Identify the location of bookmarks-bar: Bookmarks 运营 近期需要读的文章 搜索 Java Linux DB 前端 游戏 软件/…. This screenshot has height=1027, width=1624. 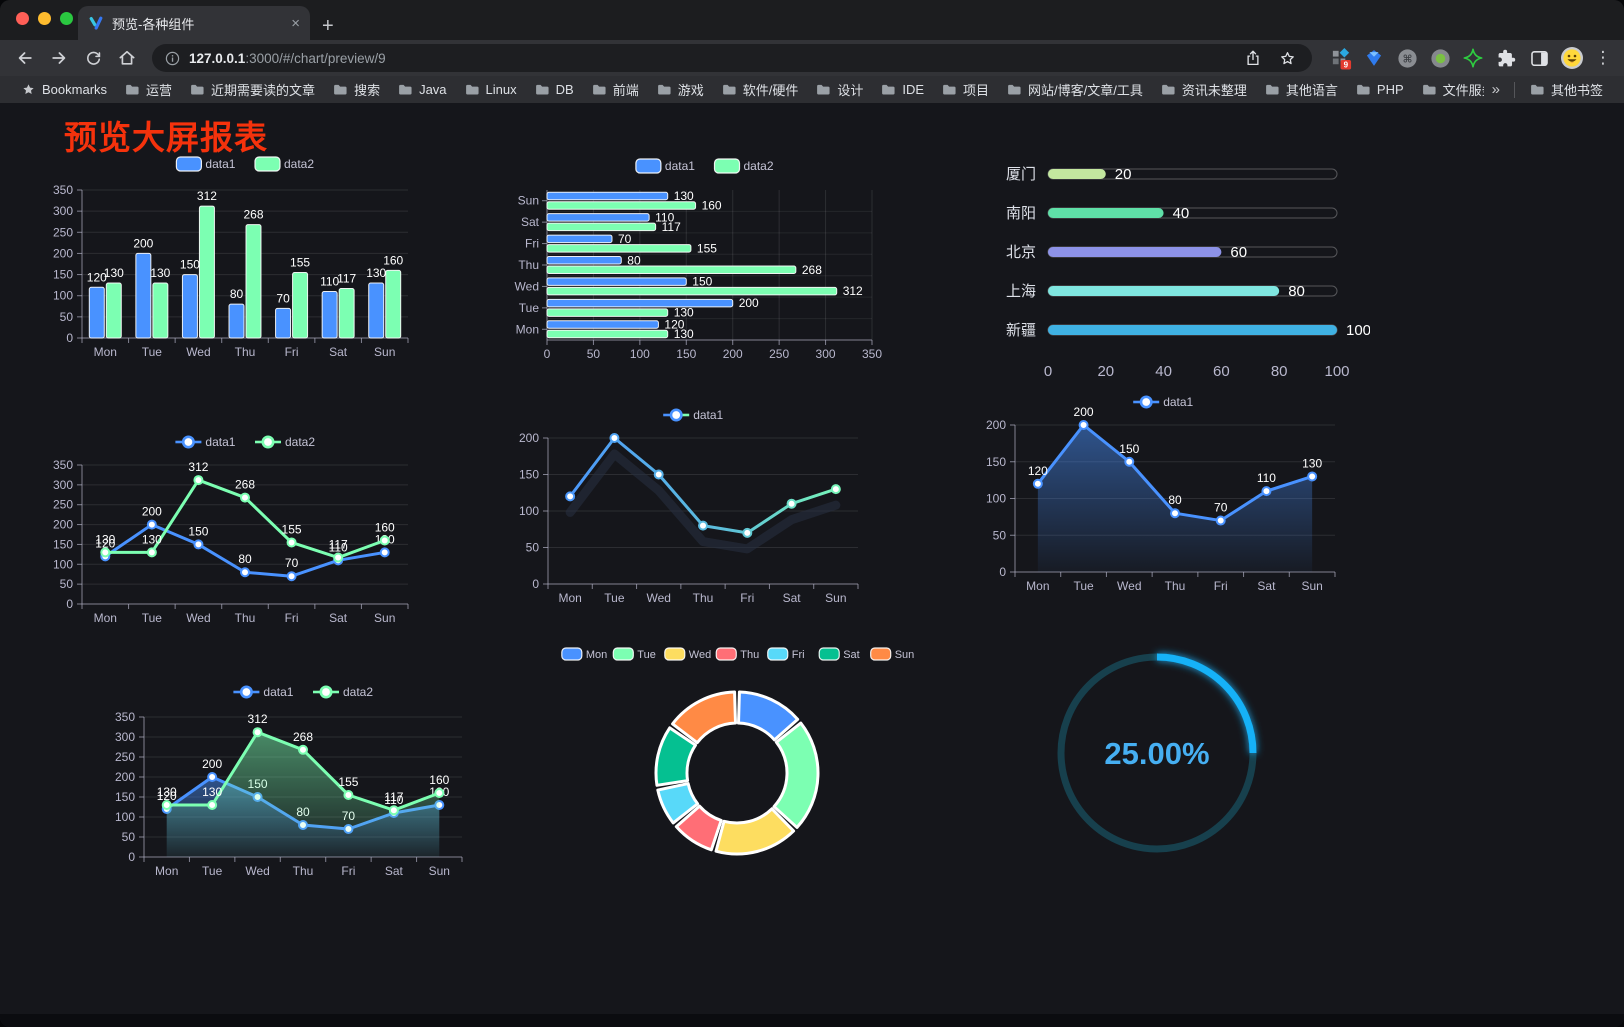
(812, 89).